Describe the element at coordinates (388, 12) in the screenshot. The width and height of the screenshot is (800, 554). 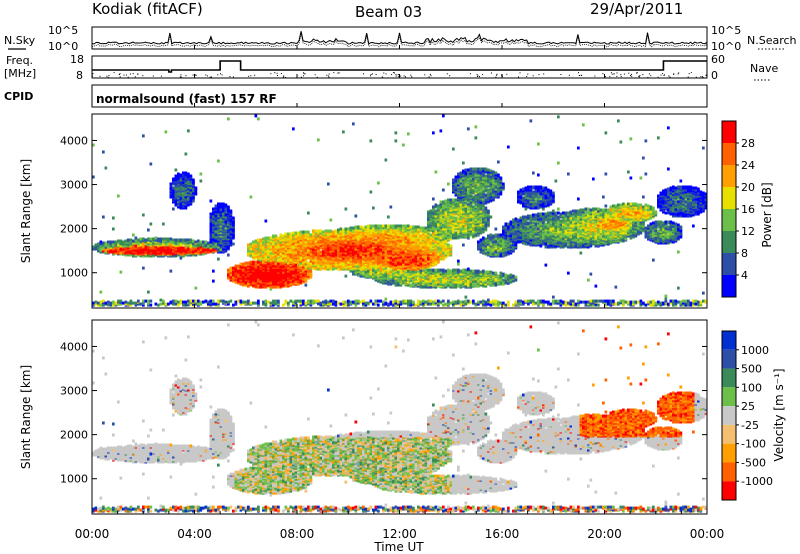
I see `beam-title: Beam 03` at that location.